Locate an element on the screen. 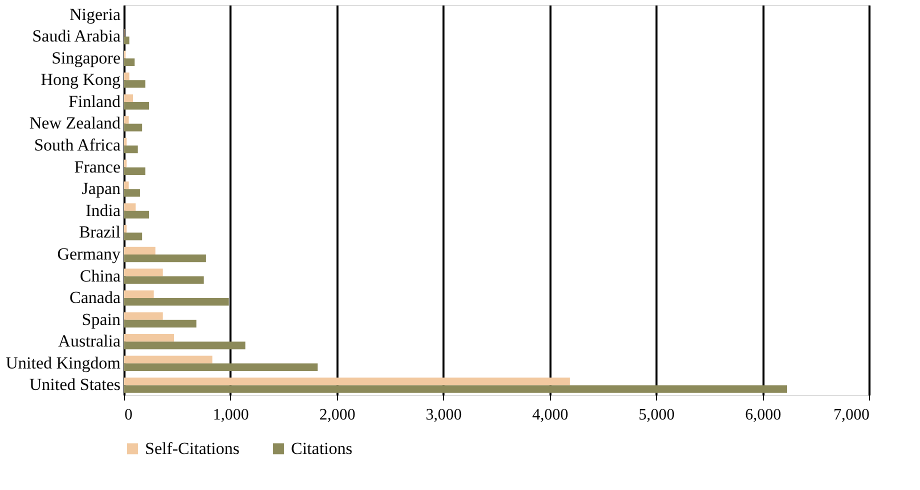 The height and width of the screenshot is (490, 920). y-tick-label: Germany is located at coordinates (89, 254).